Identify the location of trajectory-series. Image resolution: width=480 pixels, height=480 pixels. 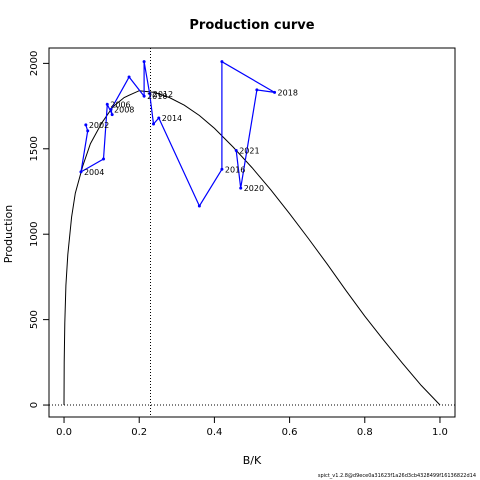
(178, 134).